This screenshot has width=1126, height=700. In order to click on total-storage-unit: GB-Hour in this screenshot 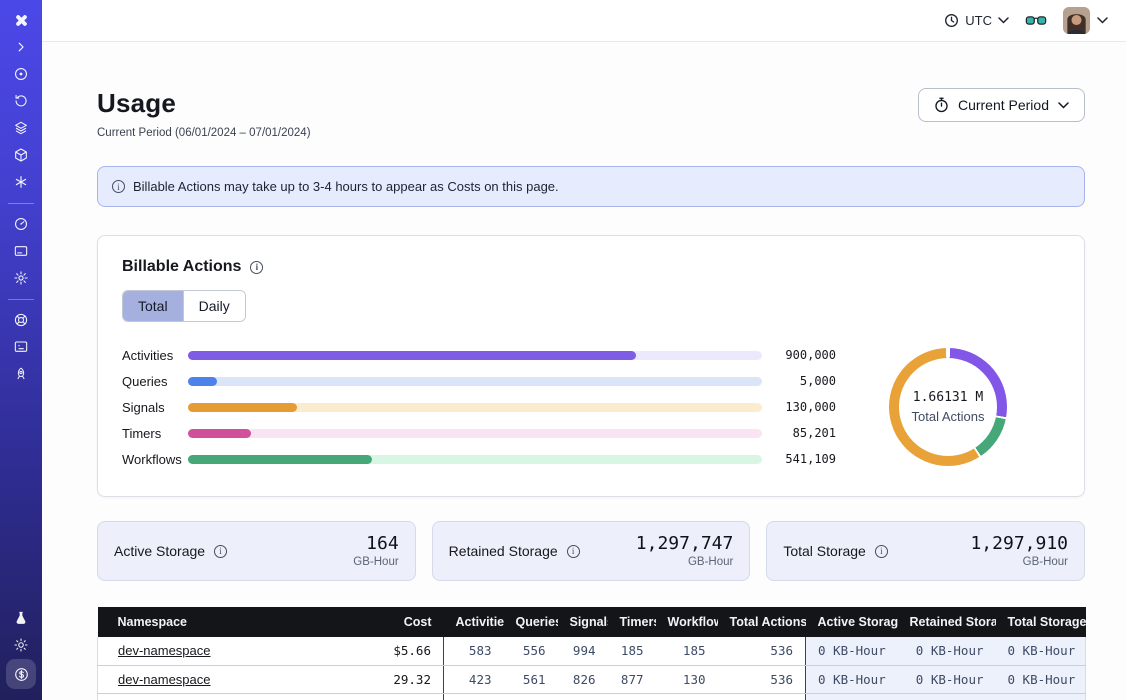, I will do `click(1045, 561)`.